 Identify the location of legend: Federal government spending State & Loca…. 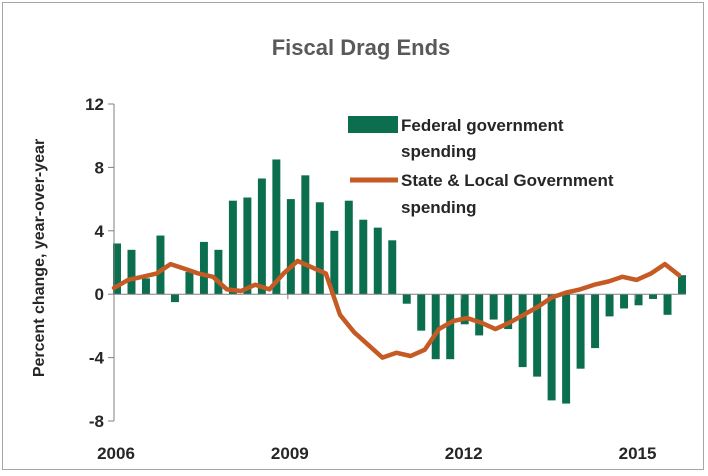
(483, 166).